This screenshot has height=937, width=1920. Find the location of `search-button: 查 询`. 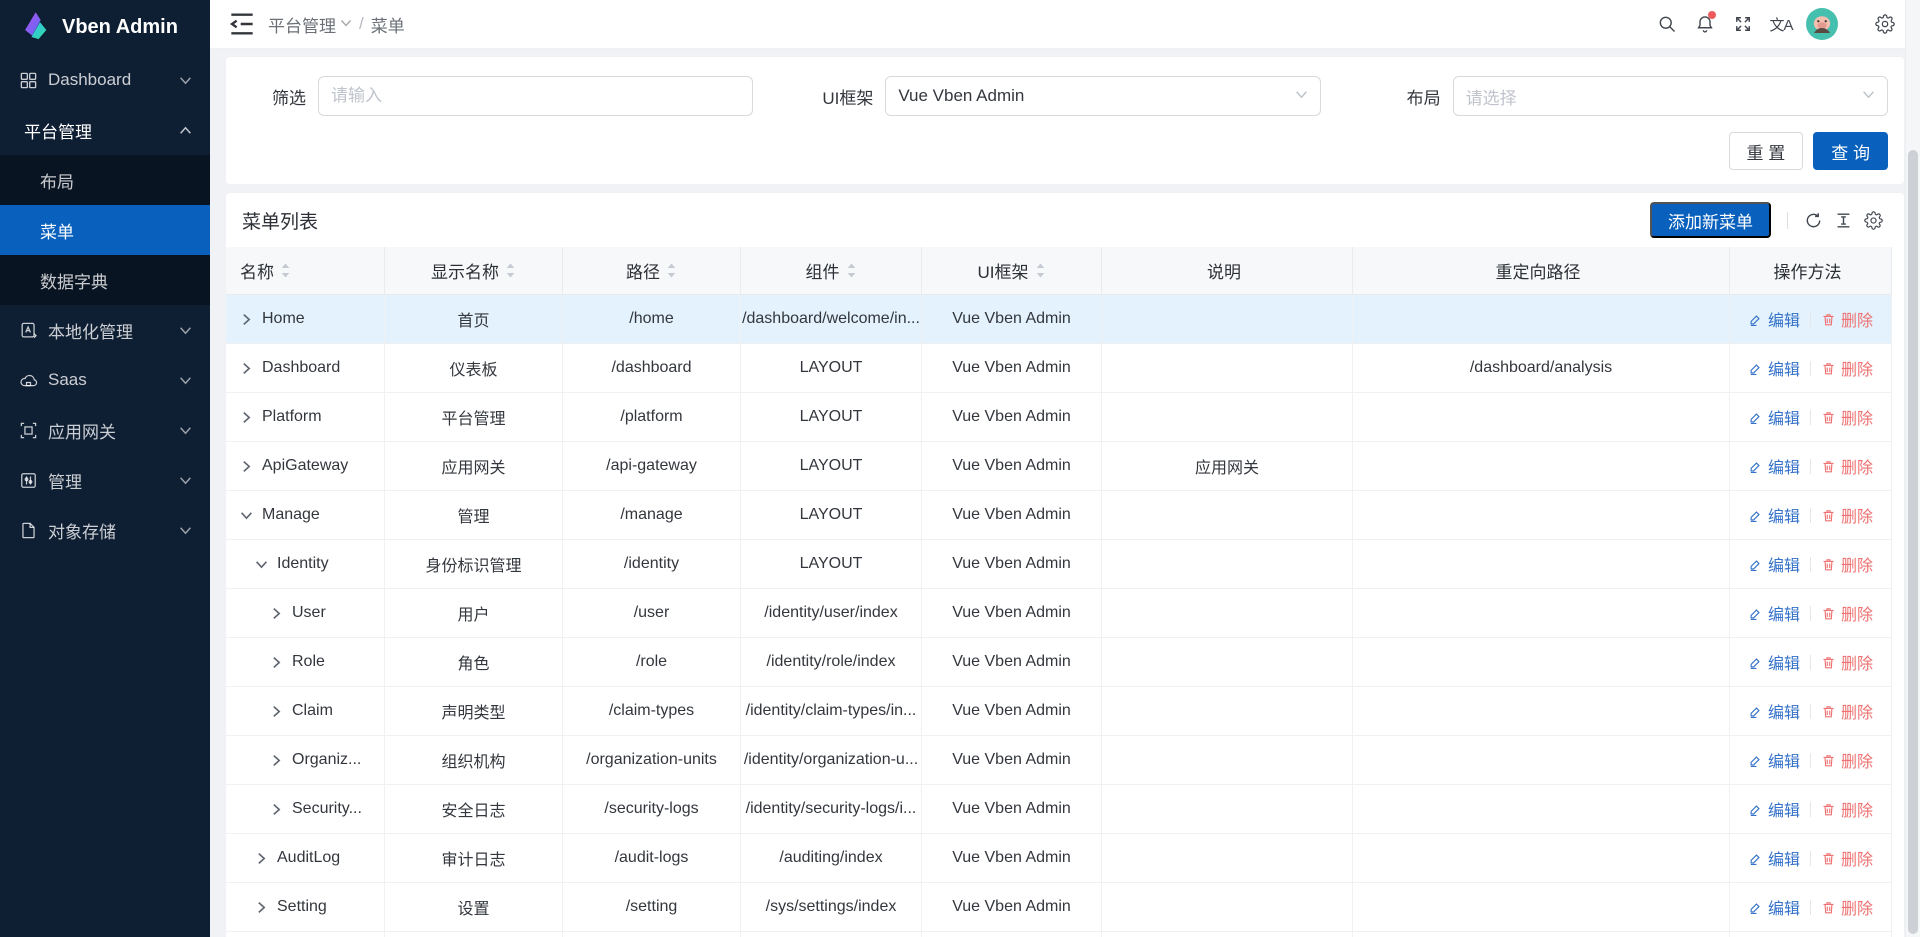

search-button: 查 询 is located at coordinates (1850, 151).